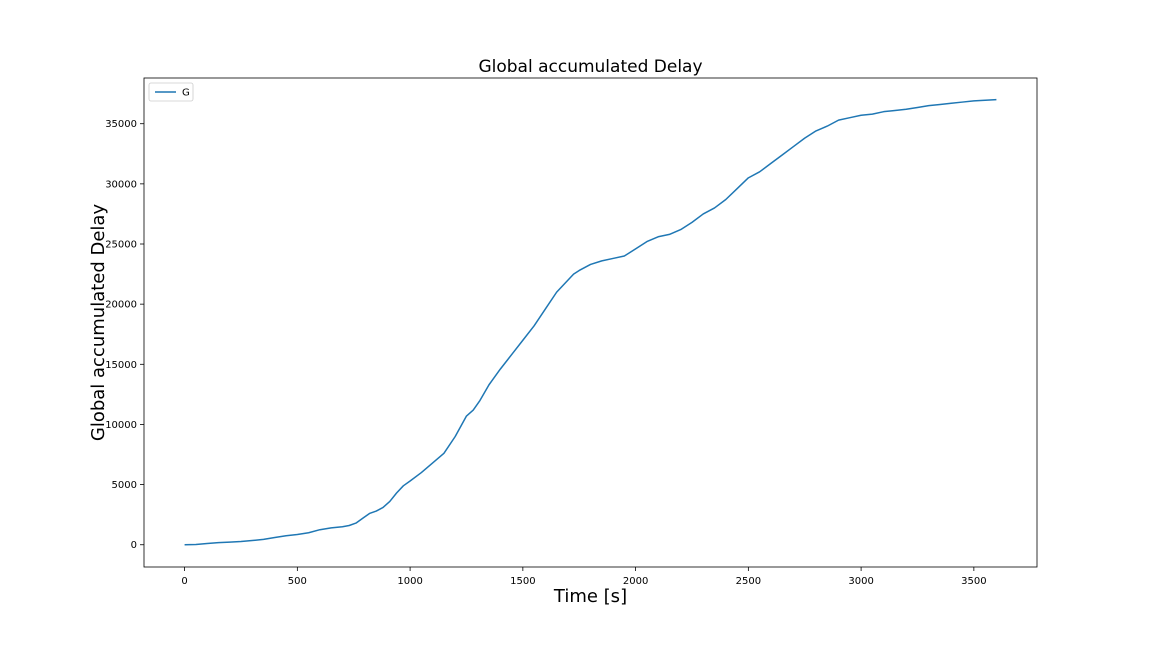 The height and width of the screenshot is (648, 1152). Describe the element at coordinates (635, 581) in the screenshot. I see `x-tick-label: 2000` at that location.